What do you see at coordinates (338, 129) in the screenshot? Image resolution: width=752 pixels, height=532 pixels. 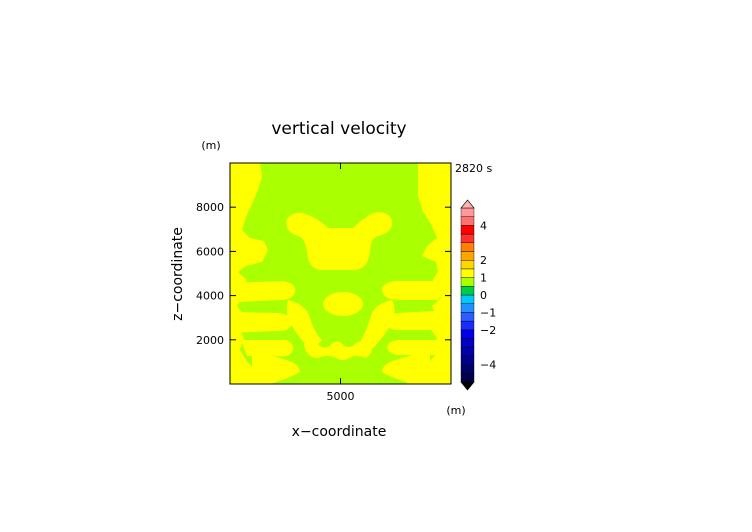 I see `chart-title: vertical velocity` at bounding box center [338, 129].